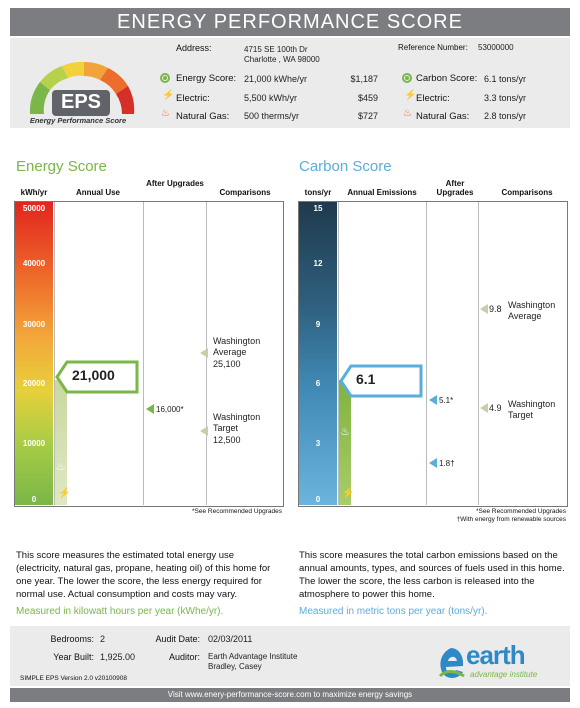 The image size is (580, 708). Describe the element at coordinates (505, 116) in the screenshot. I see `carbon-gas-value: 2.8 tons/yr` at that location.